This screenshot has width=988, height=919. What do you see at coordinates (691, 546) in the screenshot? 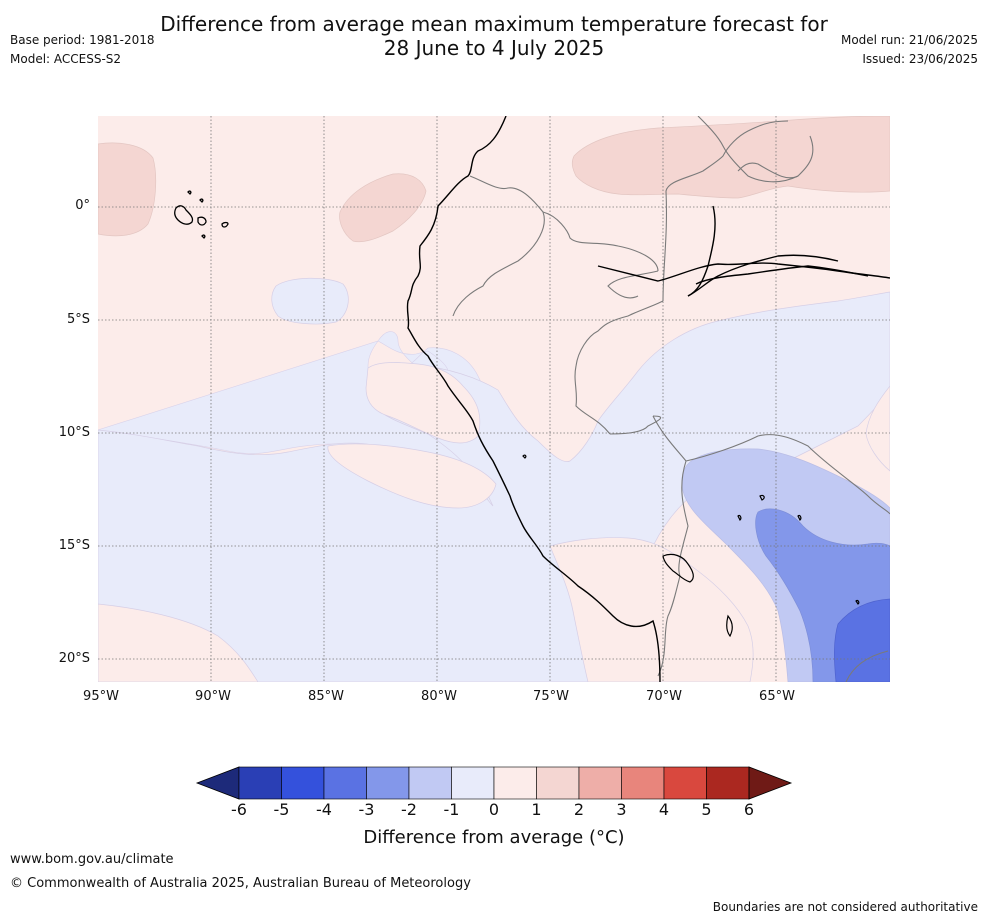
I see `lake-titicaca` at bounding box center [691, 546].